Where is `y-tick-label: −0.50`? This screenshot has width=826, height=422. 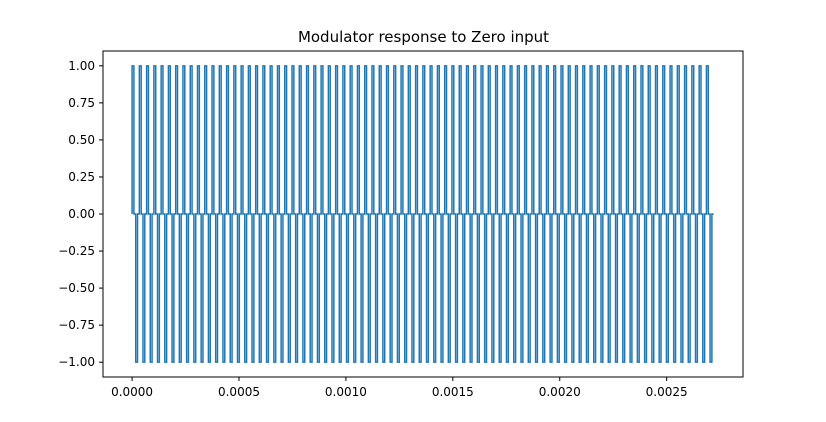 y-tick-label: −0.50 is located at coordinates (76, 288).